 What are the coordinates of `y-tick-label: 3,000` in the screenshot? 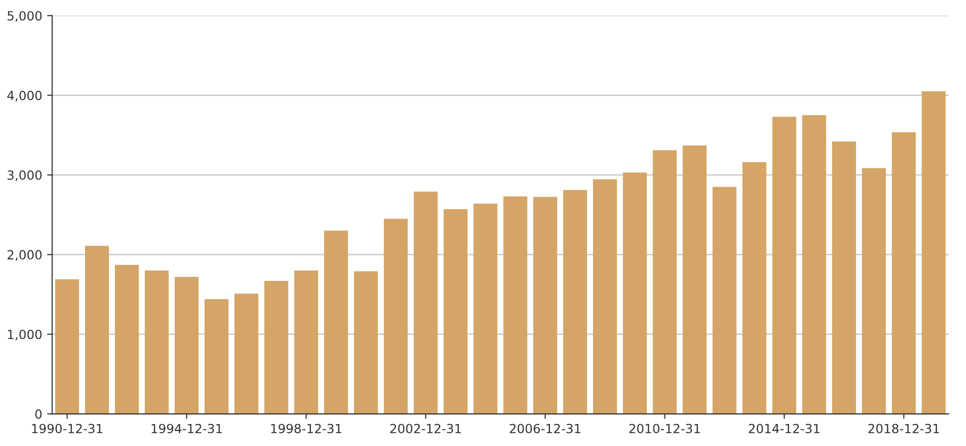 It's located at (25, 176).